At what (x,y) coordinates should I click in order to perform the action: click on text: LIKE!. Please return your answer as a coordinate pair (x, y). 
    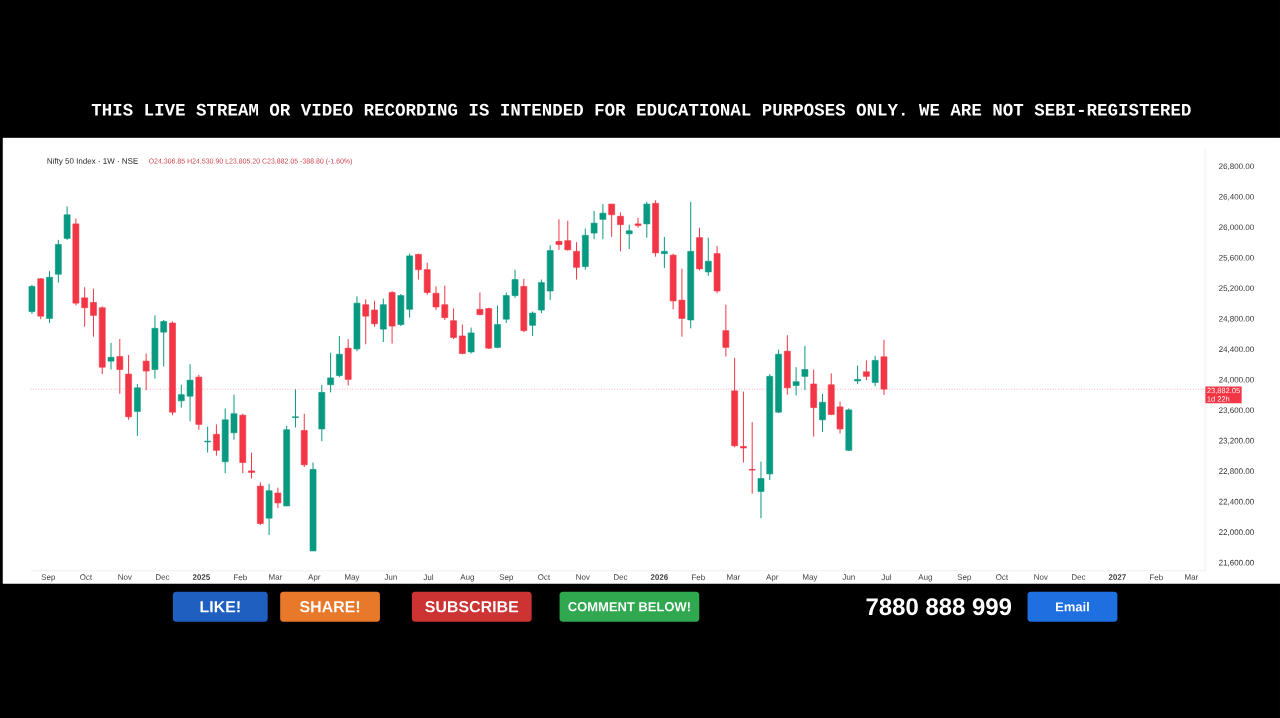
    Looking at the image, I should click on (220, 606).